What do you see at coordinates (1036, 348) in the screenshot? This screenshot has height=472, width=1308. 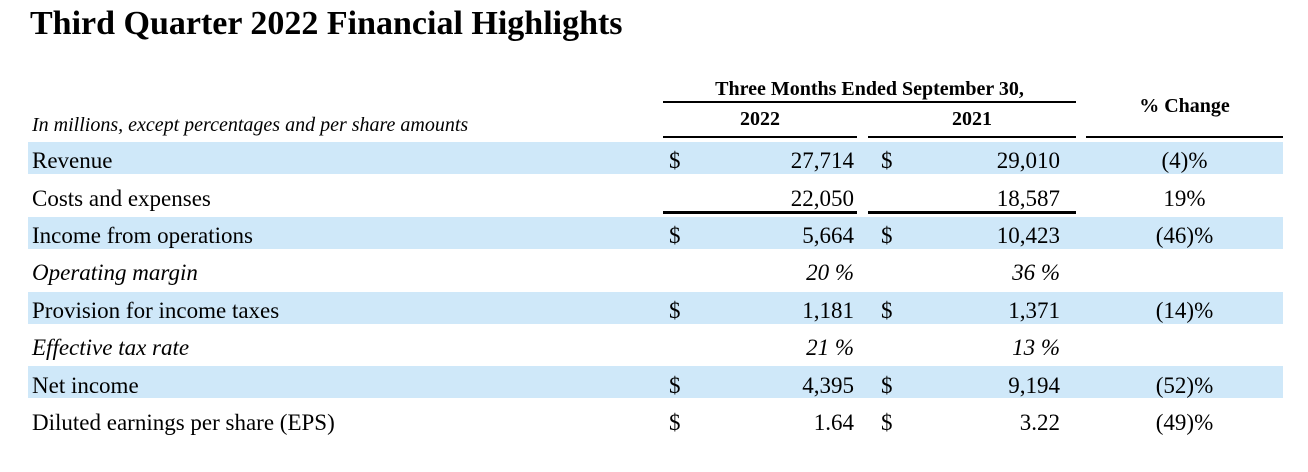 I see `value-2021: 13 %` at bounding box center [1036, 348].